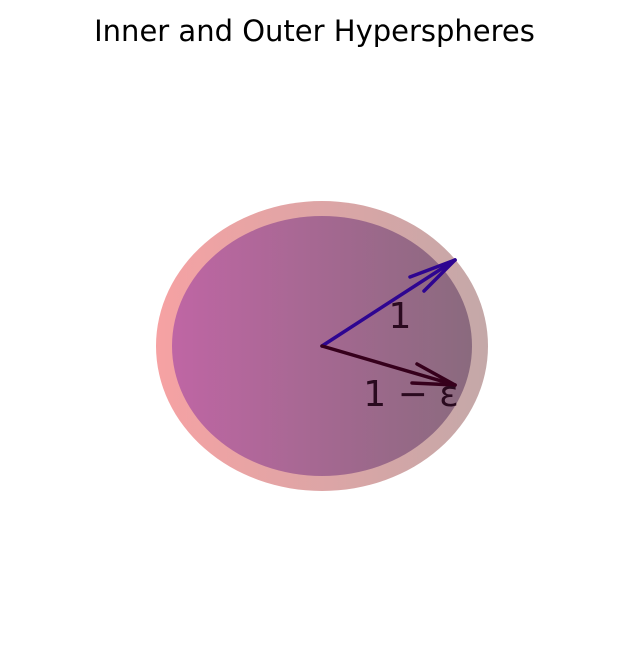 The height and width of the screenshot is (669, 629). Describe the element at coordinates (388, 365) in the screenshot. I see `inner-radius-arrow` at that location.